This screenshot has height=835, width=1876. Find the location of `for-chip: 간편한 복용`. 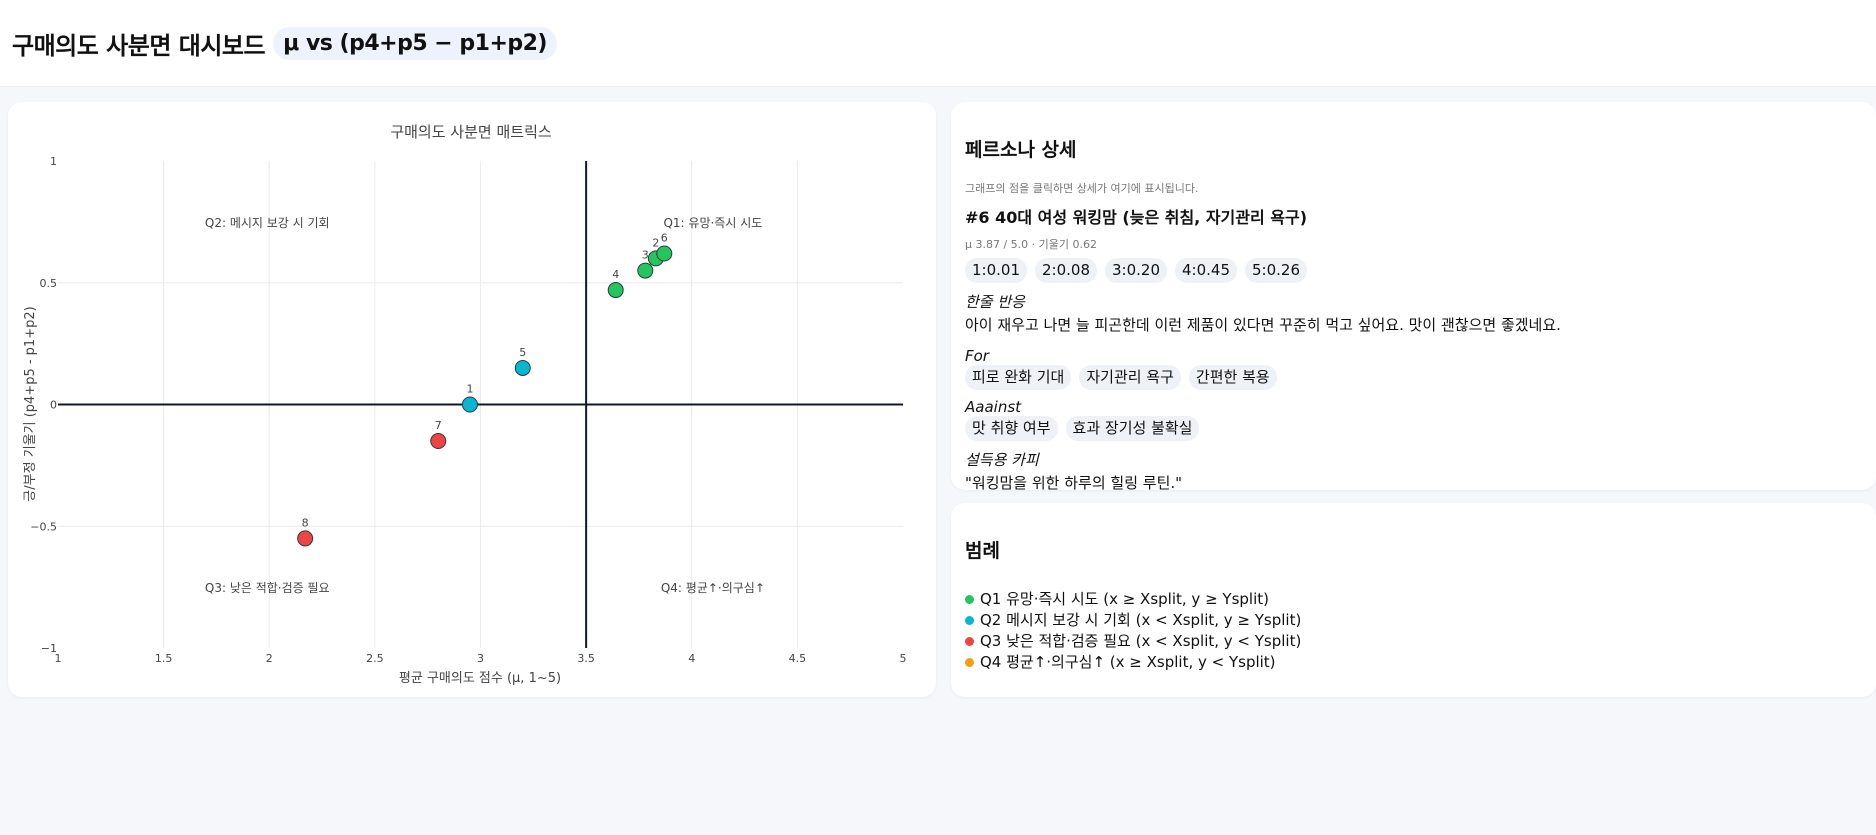

for-chip: 간편한 복용 is located at coordinates (1232, 377).